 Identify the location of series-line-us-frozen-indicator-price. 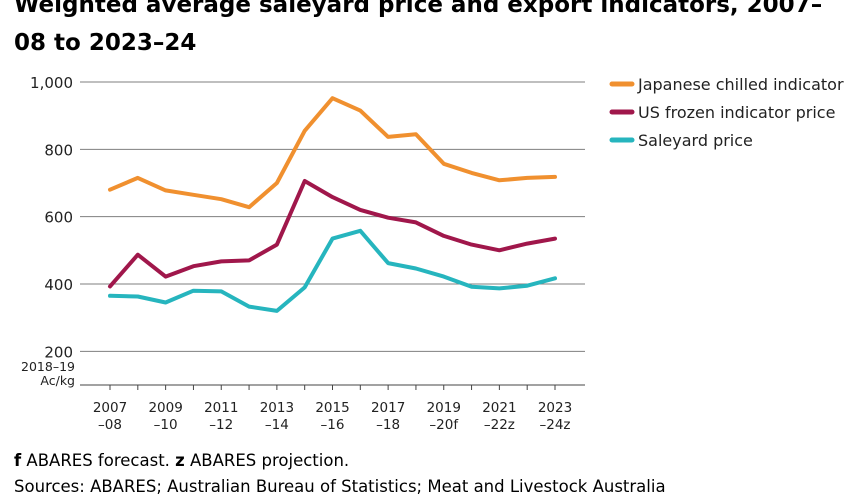
(332, 234).